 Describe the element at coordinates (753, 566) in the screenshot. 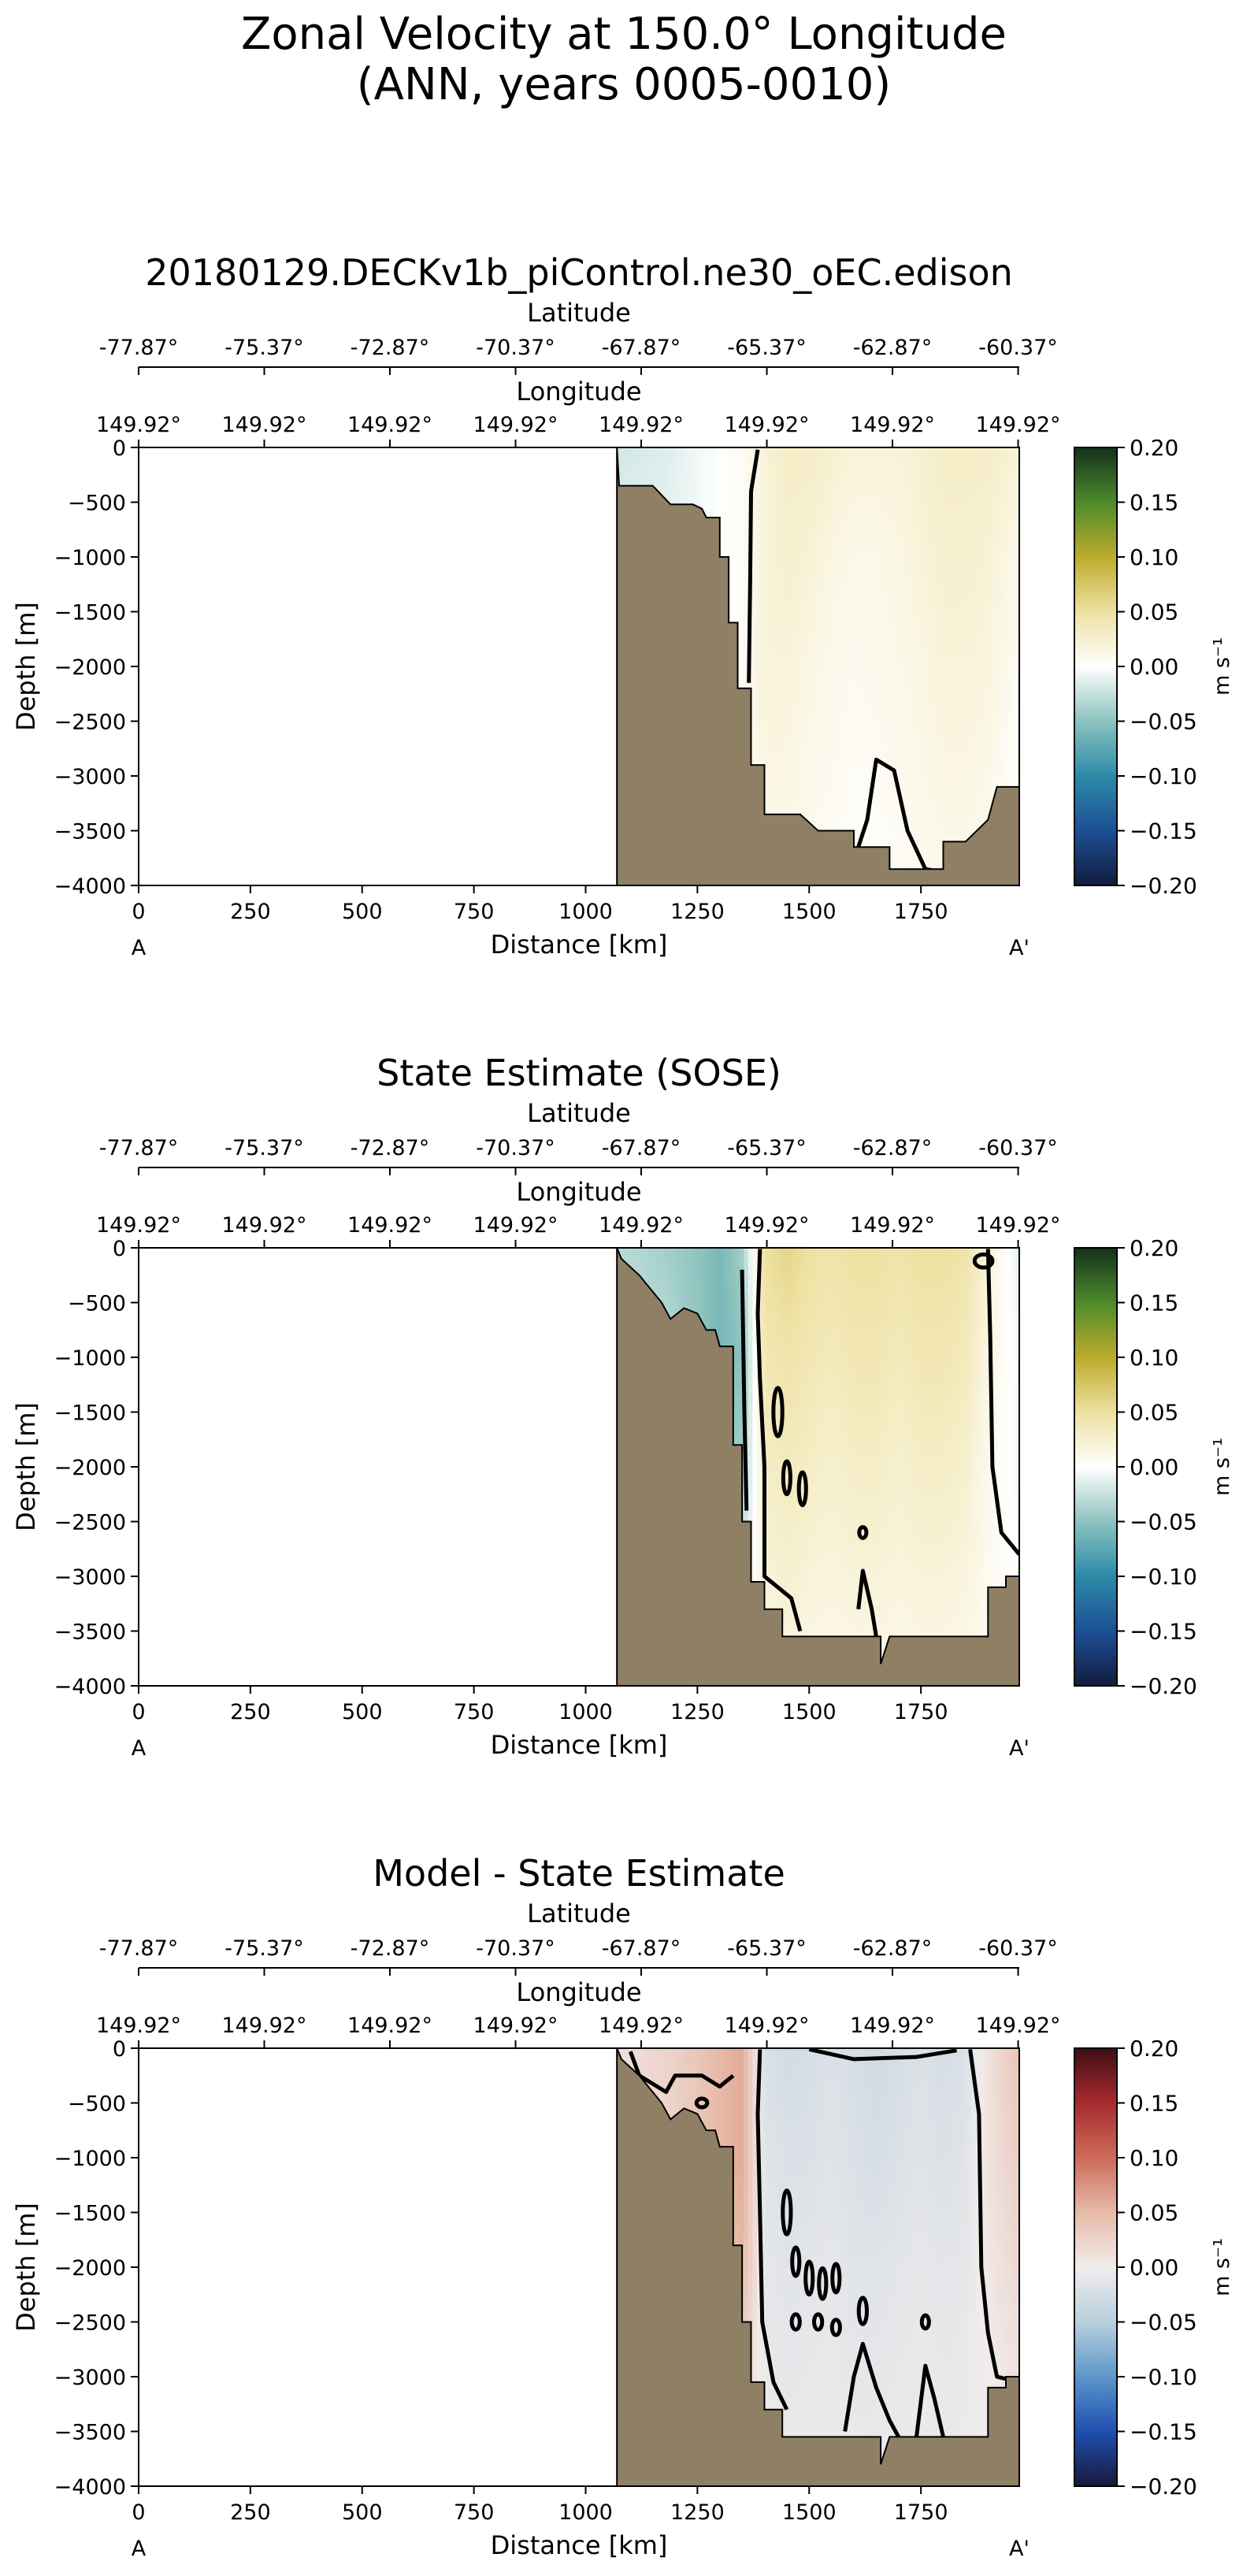

I see `zero-contour` at that location.